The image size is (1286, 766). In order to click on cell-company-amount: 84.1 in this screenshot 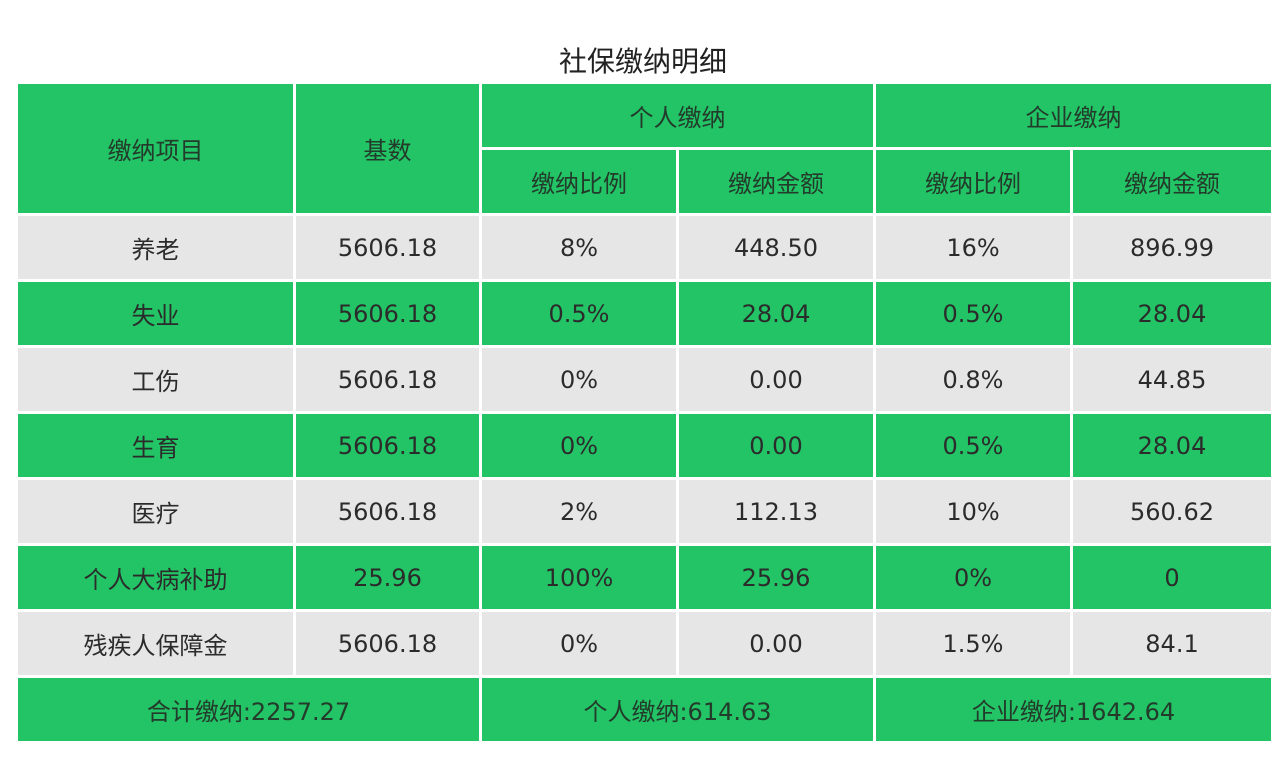, I will do `click(1172, 643)`.